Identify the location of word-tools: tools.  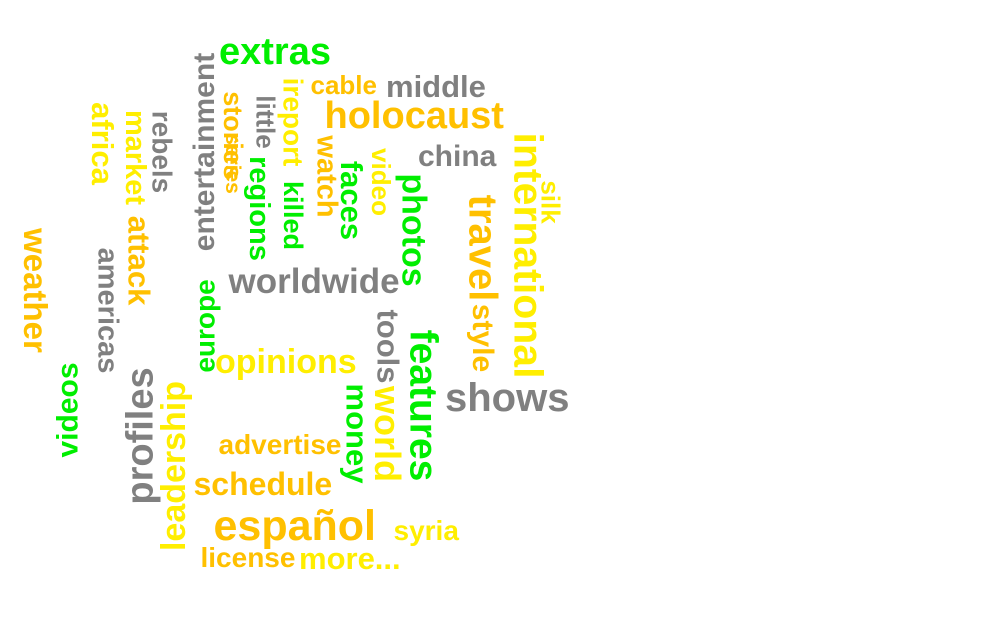
(388, 346).